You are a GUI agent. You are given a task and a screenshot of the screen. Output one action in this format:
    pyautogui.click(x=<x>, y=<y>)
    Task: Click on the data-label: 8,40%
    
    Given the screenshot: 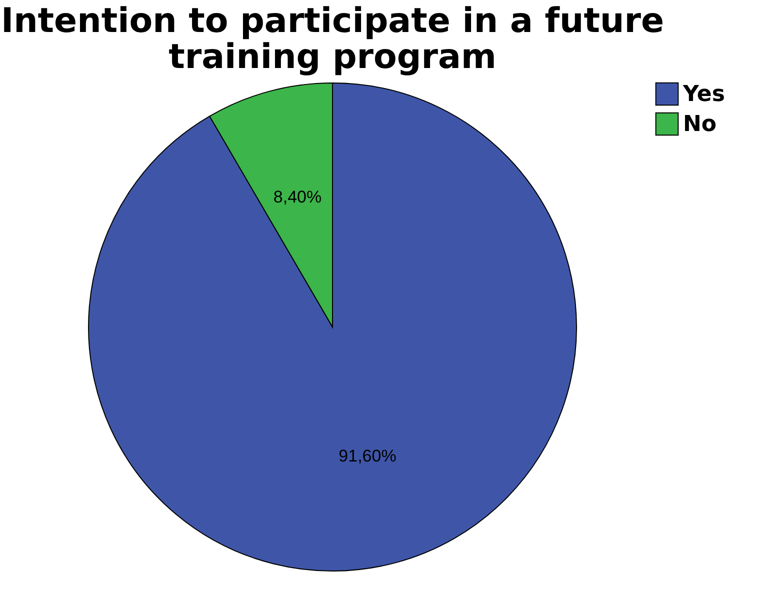 What is the action you would take?
    pyautogui.click(x=297, y=196)
    